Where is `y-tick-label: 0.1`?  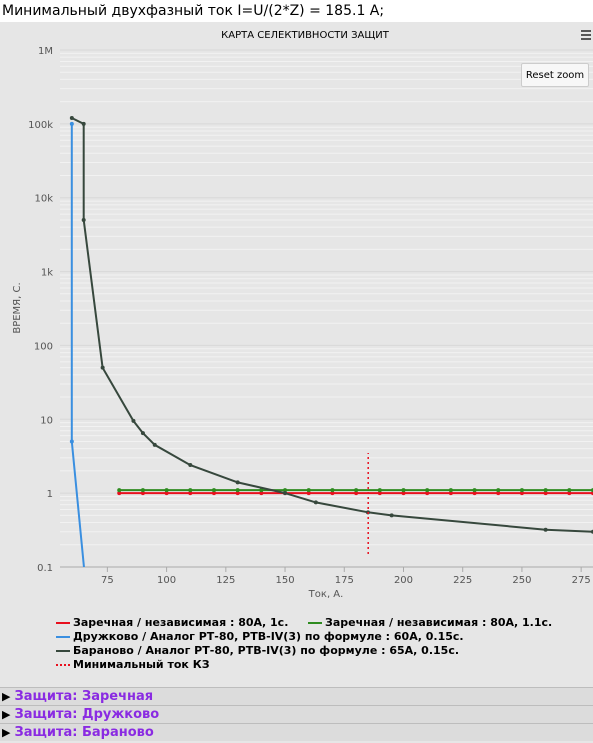 y-tick-label: 0.1 is located at coordinates (45, 568).